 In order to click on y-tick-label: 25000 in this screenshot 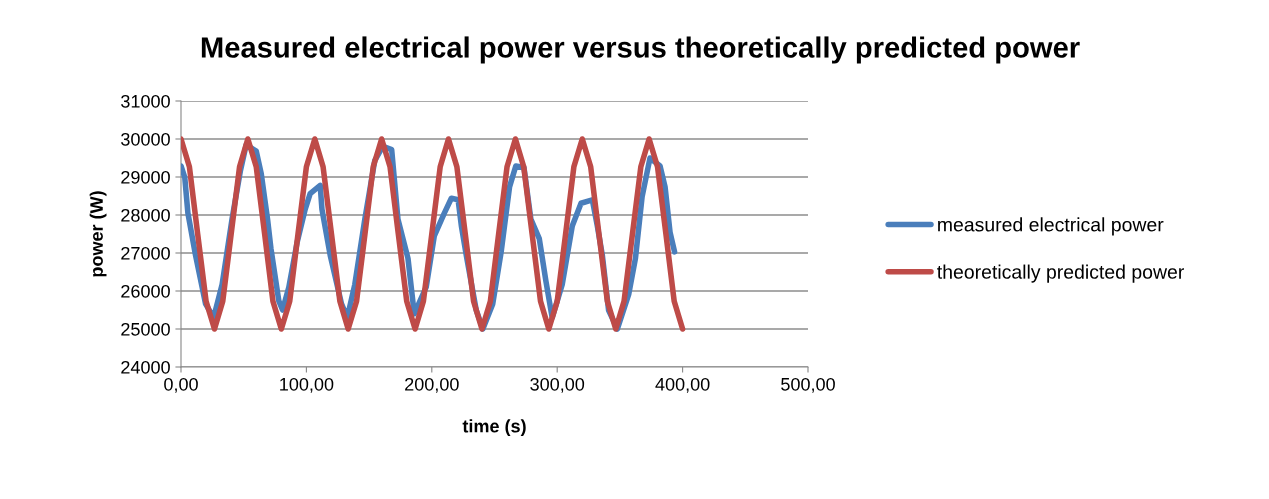, I will do `click(145, 329)`.